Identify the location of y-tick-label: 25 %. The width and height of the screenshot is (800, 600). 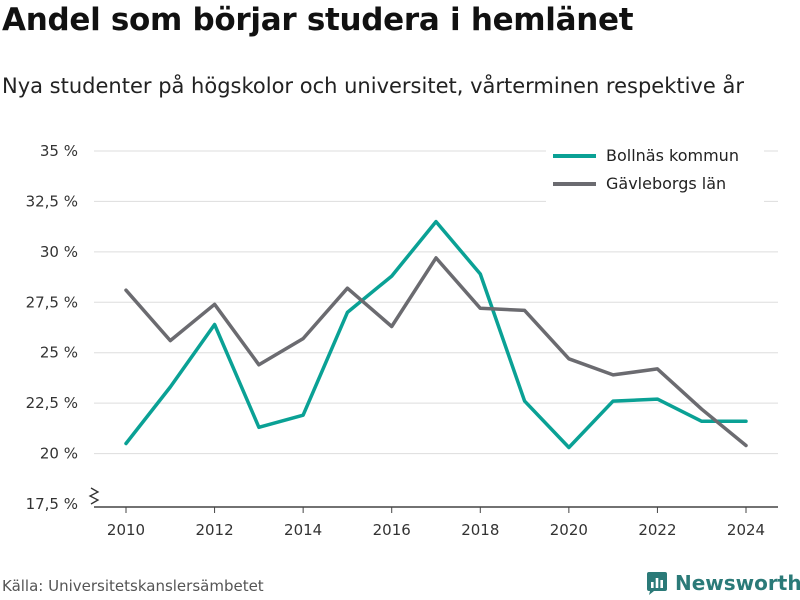
(59, 353).